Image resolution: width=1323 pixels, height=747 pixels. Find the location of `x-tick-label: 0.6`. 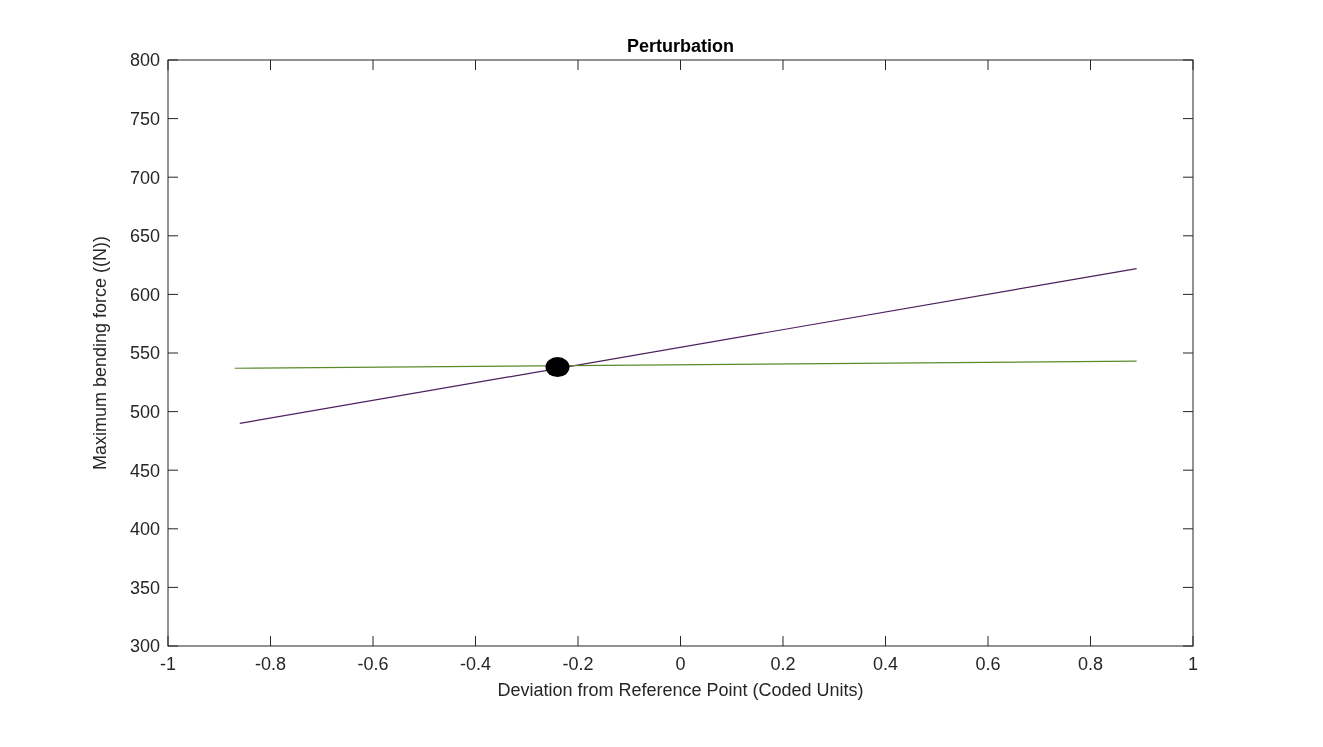

x-tick-label: 0.6 is located at coordinates (988, 664).